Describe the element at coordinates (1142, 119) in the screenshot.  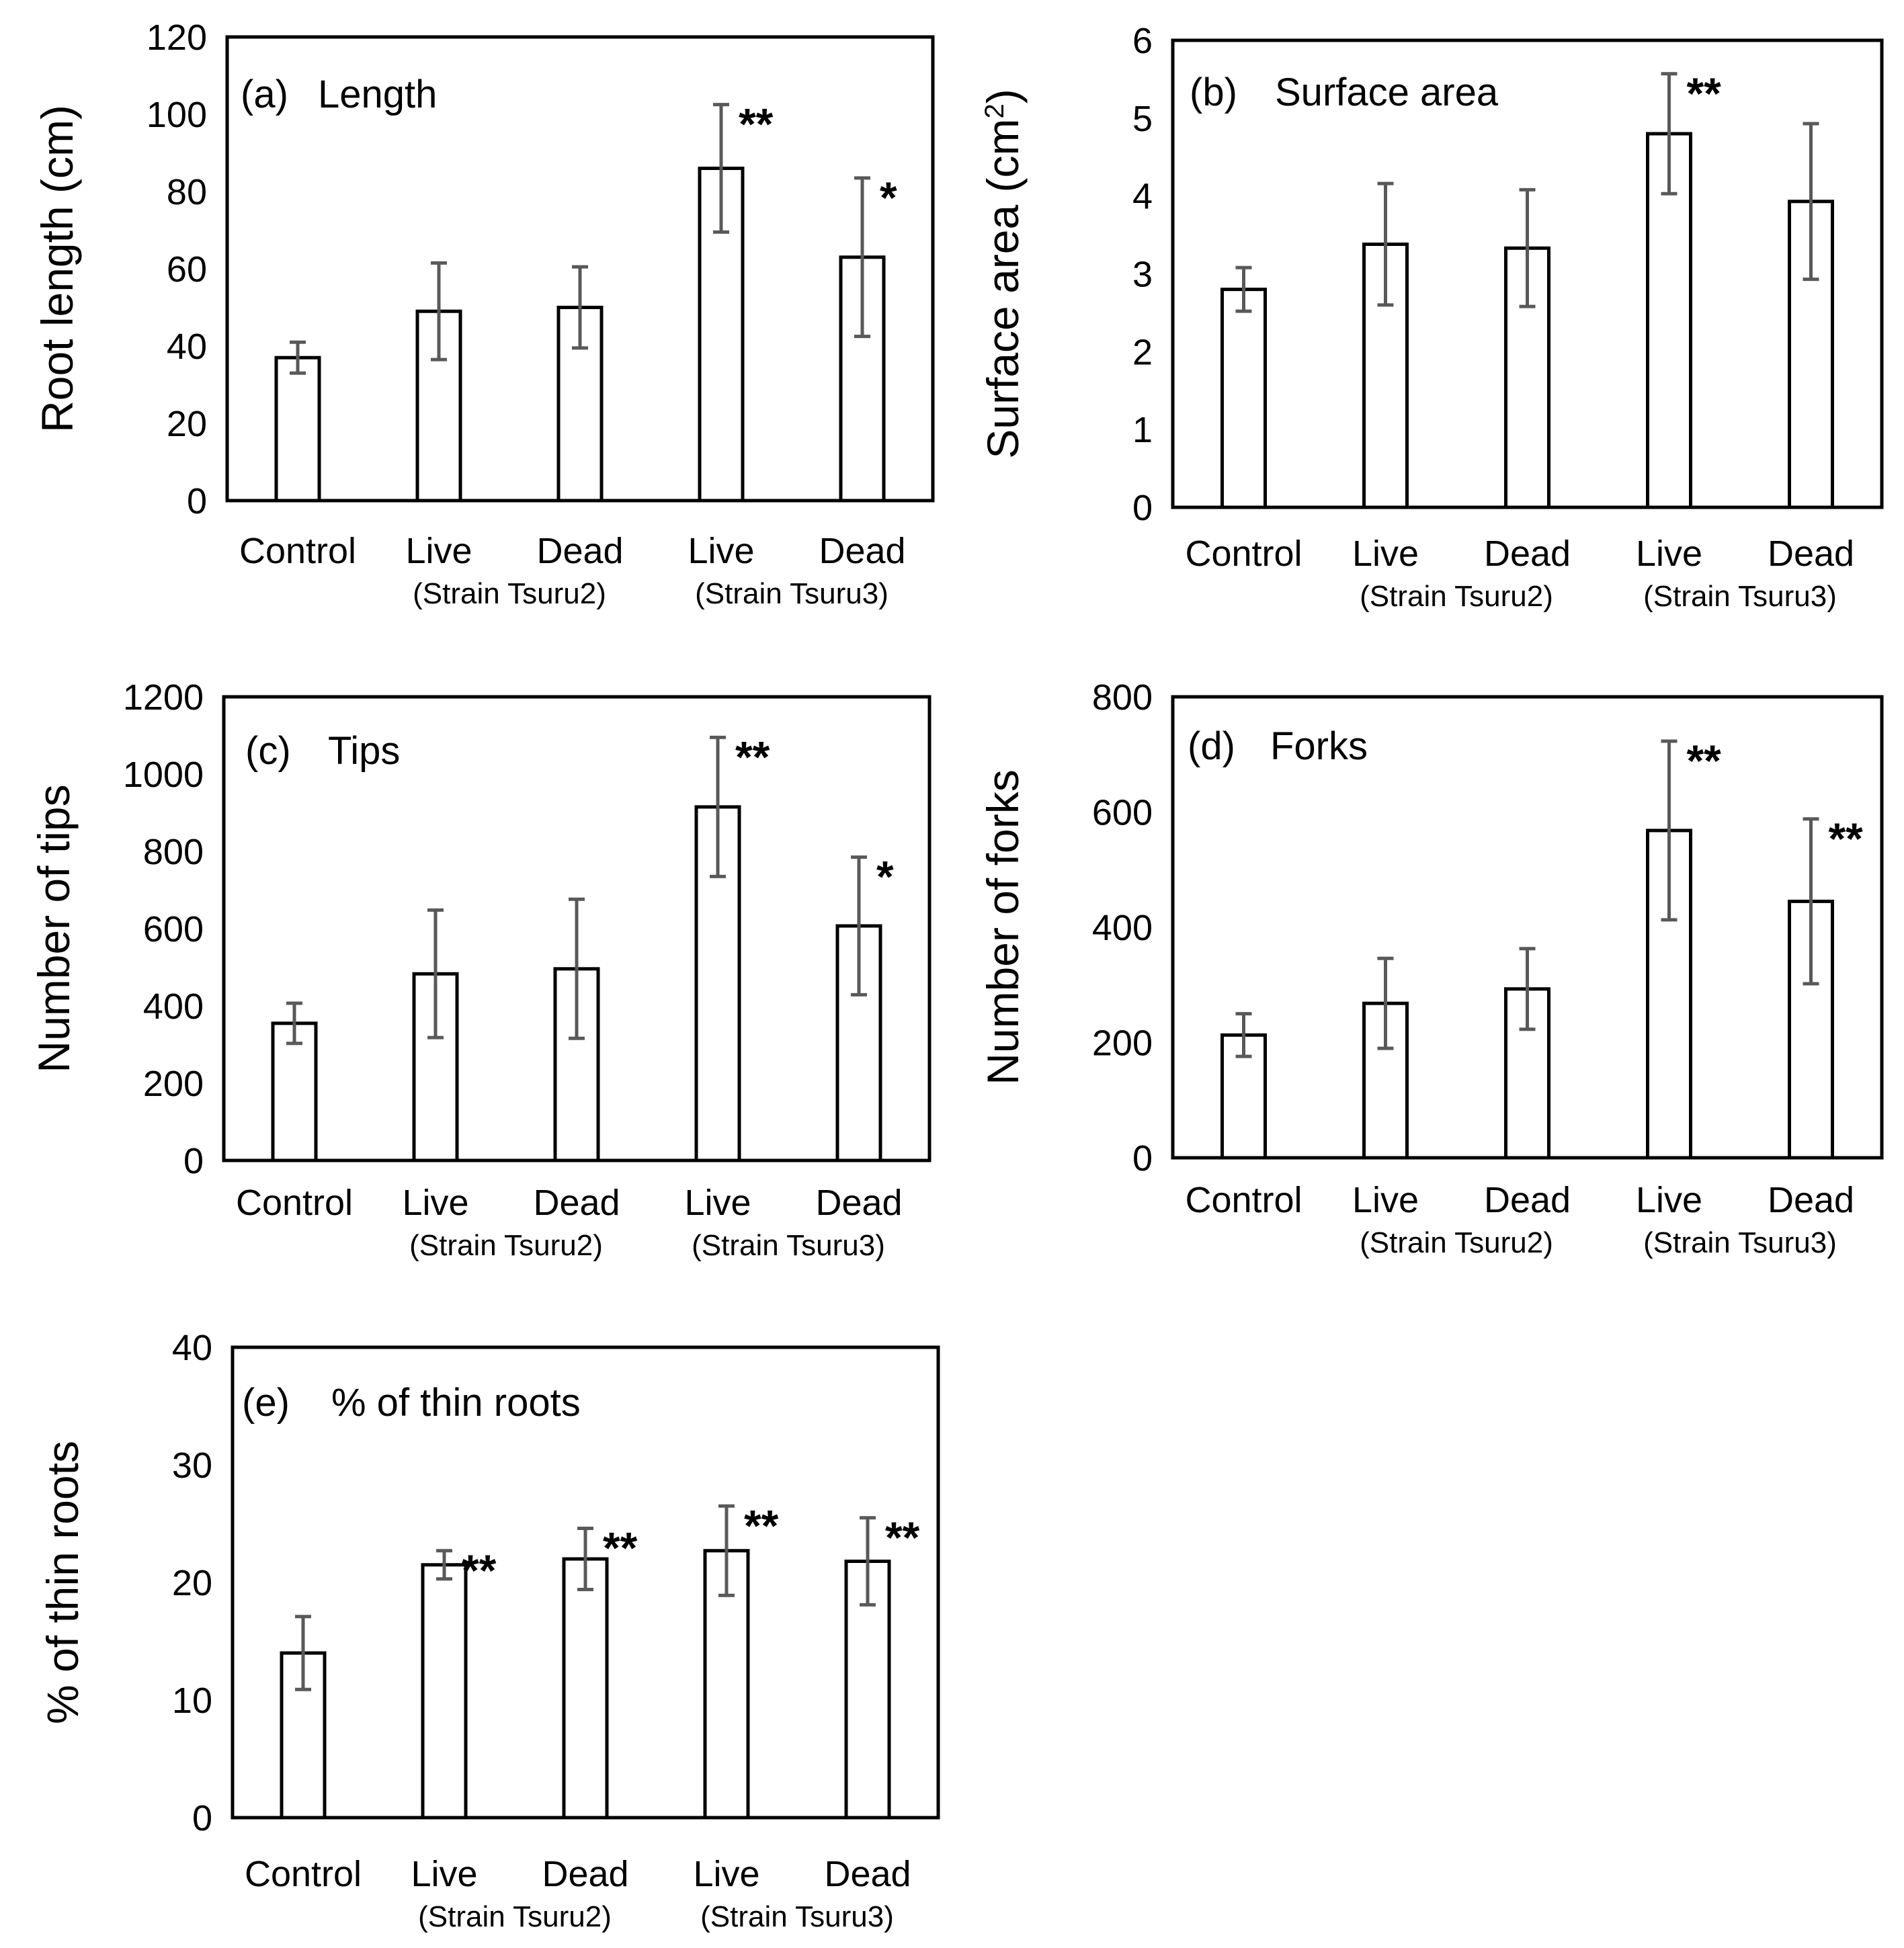
I see `y-tick-label: 5` at that location.